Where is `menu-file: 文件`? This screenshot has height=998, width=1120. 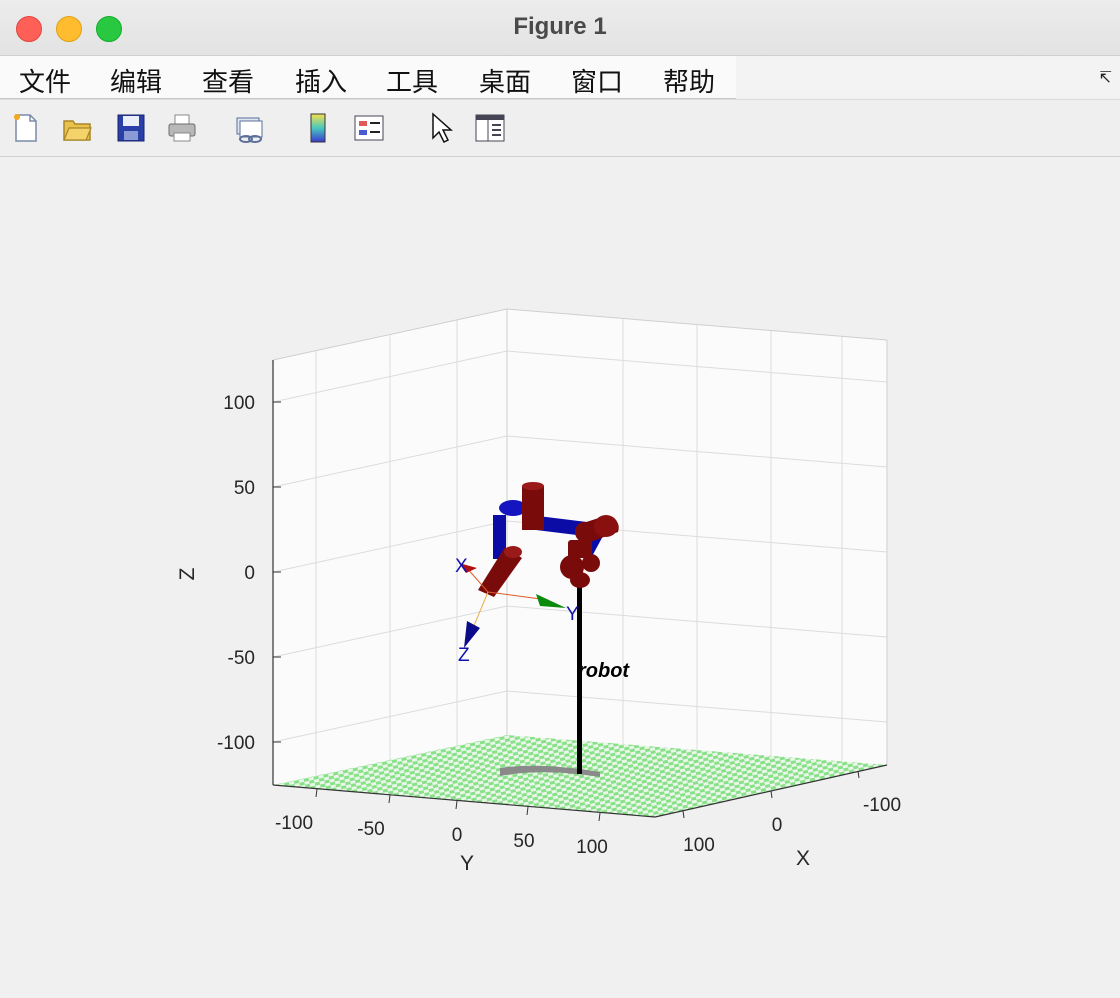 menu-file: 文件 is located at coordinates (45, 83).